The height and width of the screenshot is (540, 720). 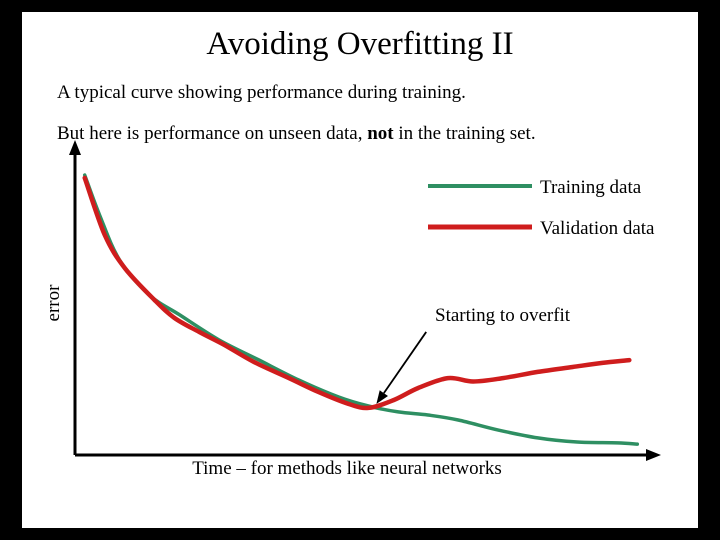 What do you see at coordinates (347, 468) in the screenshot?
I see `x-axis-label: Time – for methods like neural networks` at bounding box center [347, 468].